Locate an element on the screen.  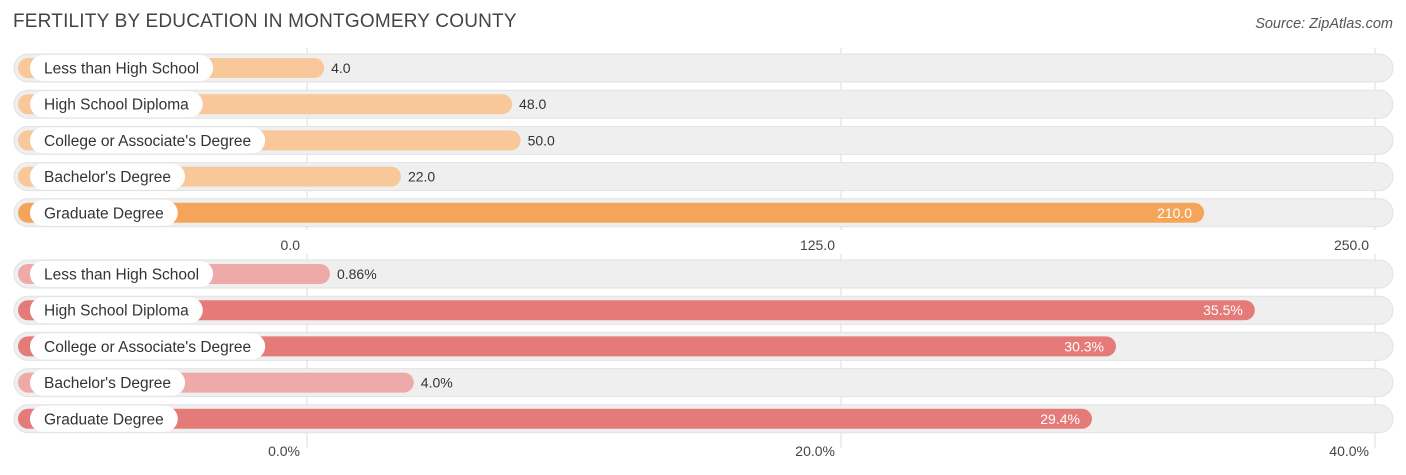
count-value-label: 210.0 is located at coordinates (1174, 213).